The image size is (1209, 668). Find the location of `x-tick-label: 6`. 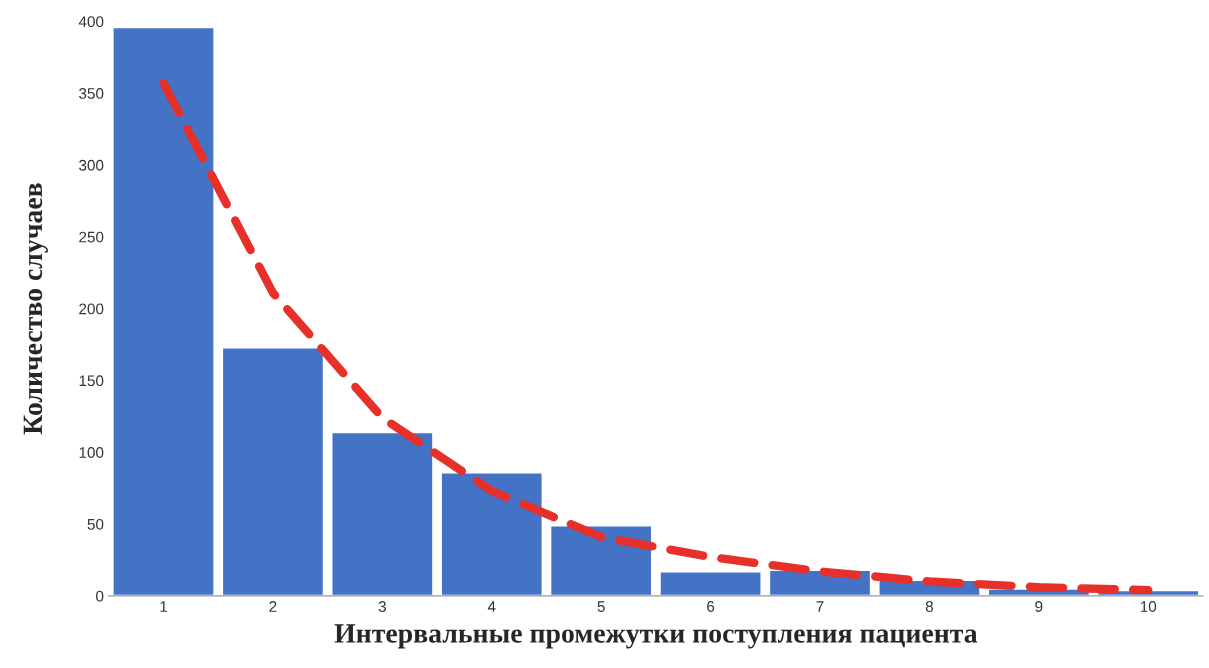

x-tick-label: 6 is located at coordinates (711, 606).